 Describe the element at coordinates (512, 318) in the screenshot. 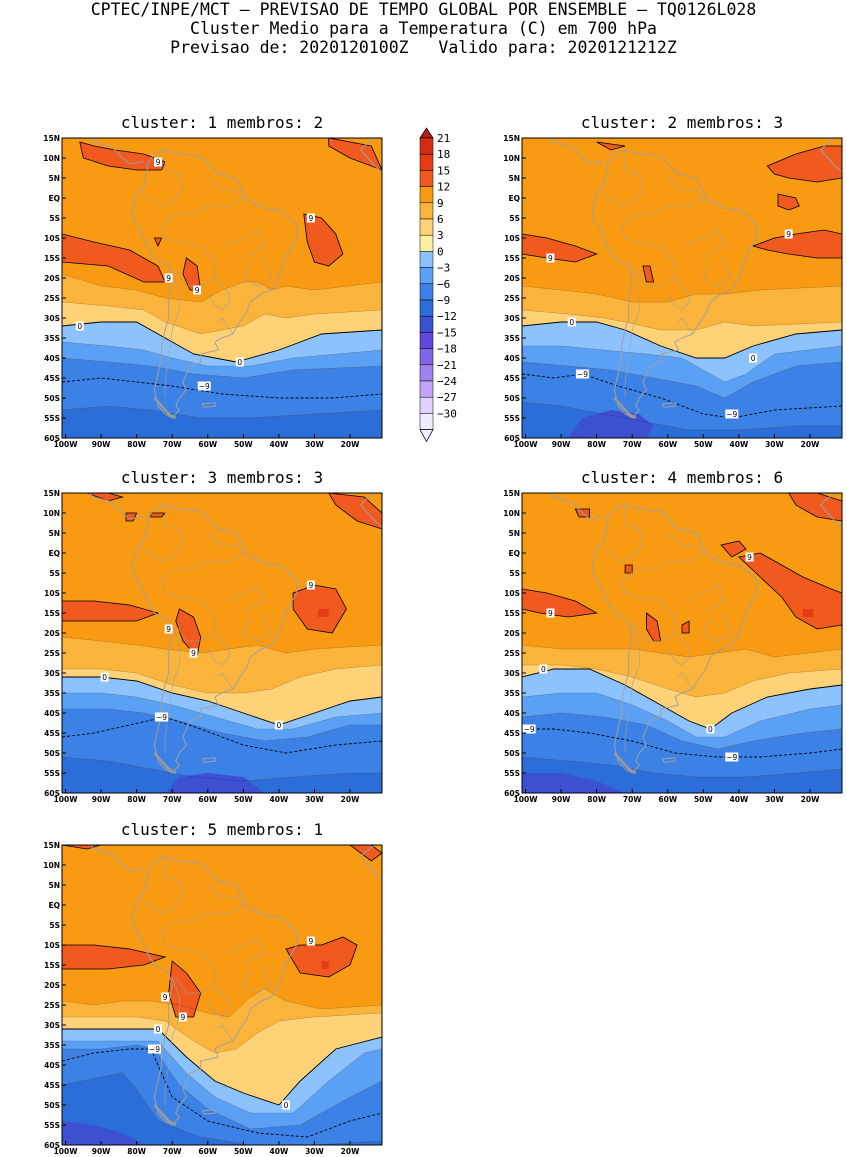

I see `lat-tick-label: 30S` at that location.